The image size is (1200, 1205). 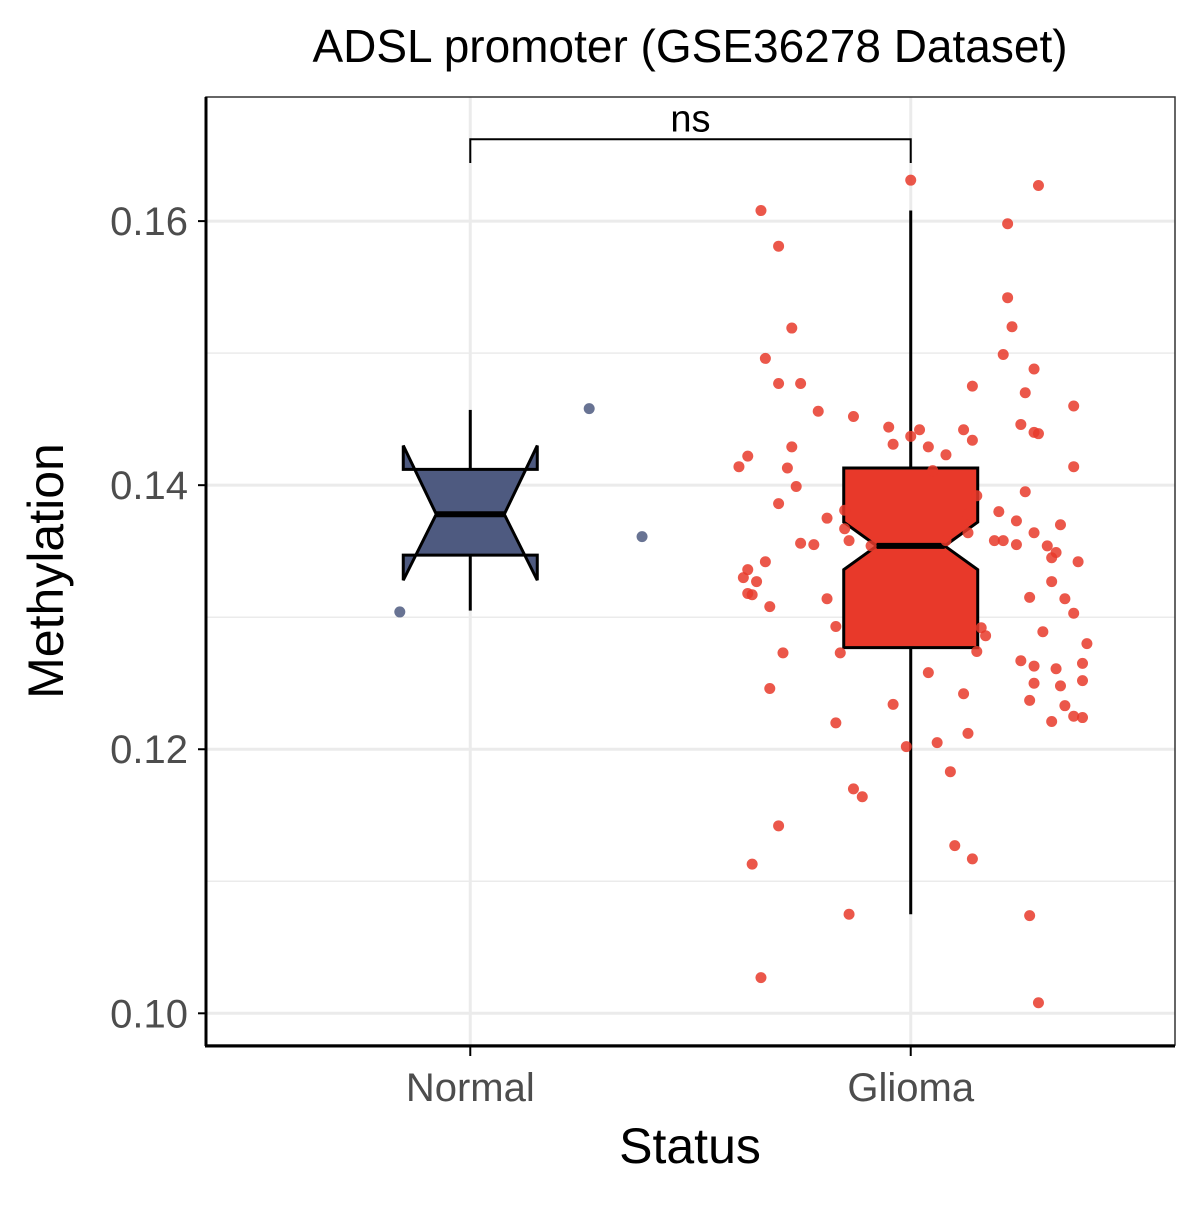 I want to click on chart-title: ADSL promoter (GSE36278 Dataset), so click(x=689, y=46).